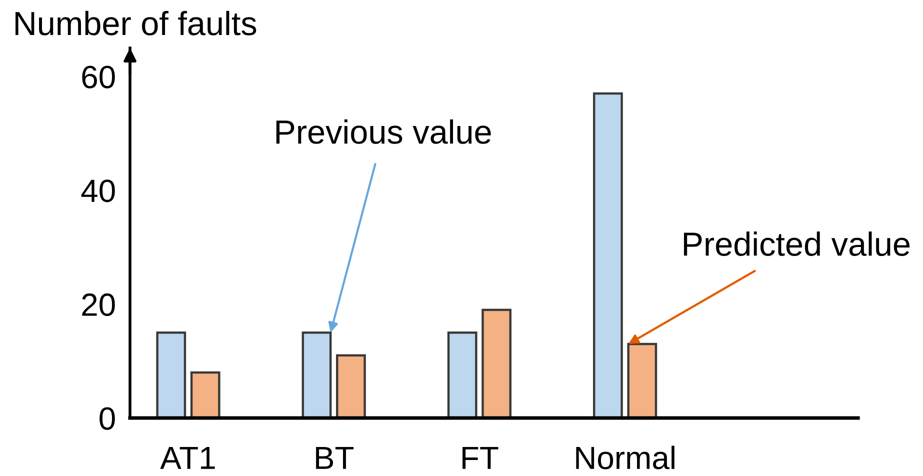 This screenshot has width=923, height=476. Describe the element at coordinates (107, 418) in the screenshot. I see `y-tick-label: 0` at that location.